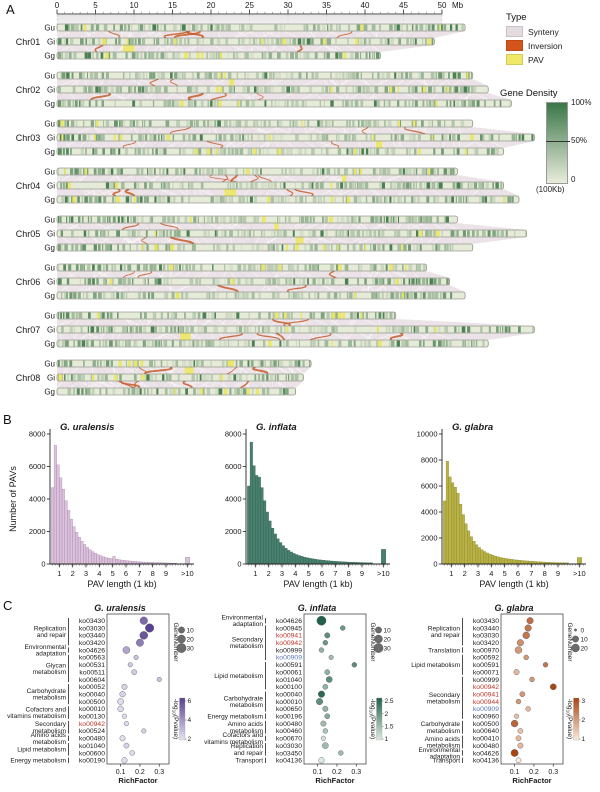 This screenshot has width=600, height=792. I want to click on svg-text: ko03440, so click(92, 636).